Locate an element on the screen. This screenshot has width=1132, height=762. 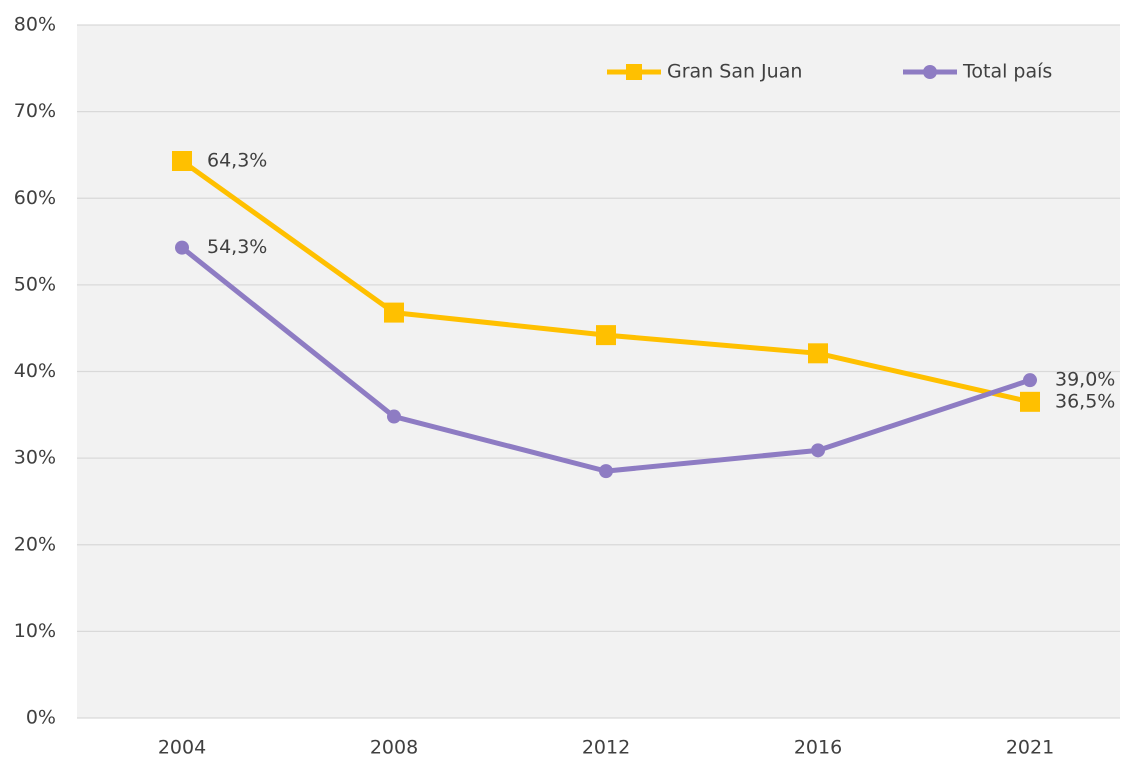
data-label: 36,5% is located at coordinates (1085, 401).